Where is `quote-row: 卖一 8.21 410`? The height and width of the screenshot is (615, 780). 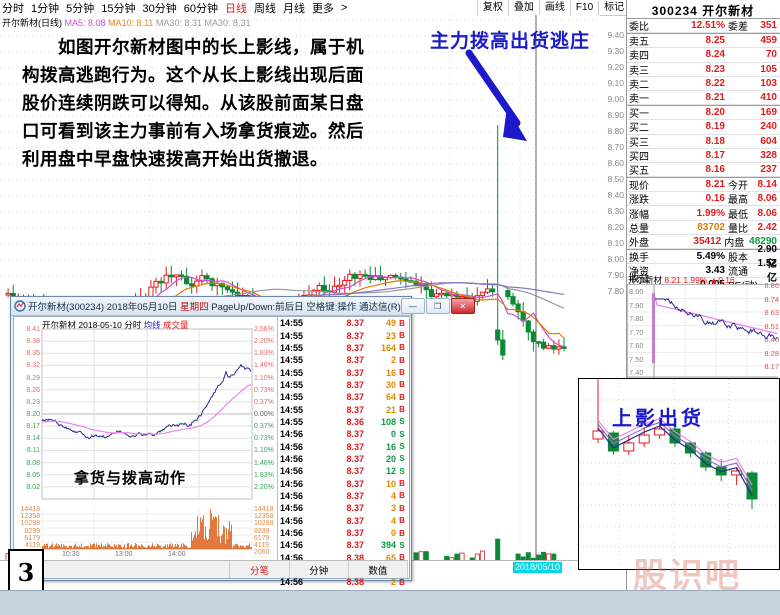
quote-row: 卖一 8.21 410 is located at coordinates (703, 98).